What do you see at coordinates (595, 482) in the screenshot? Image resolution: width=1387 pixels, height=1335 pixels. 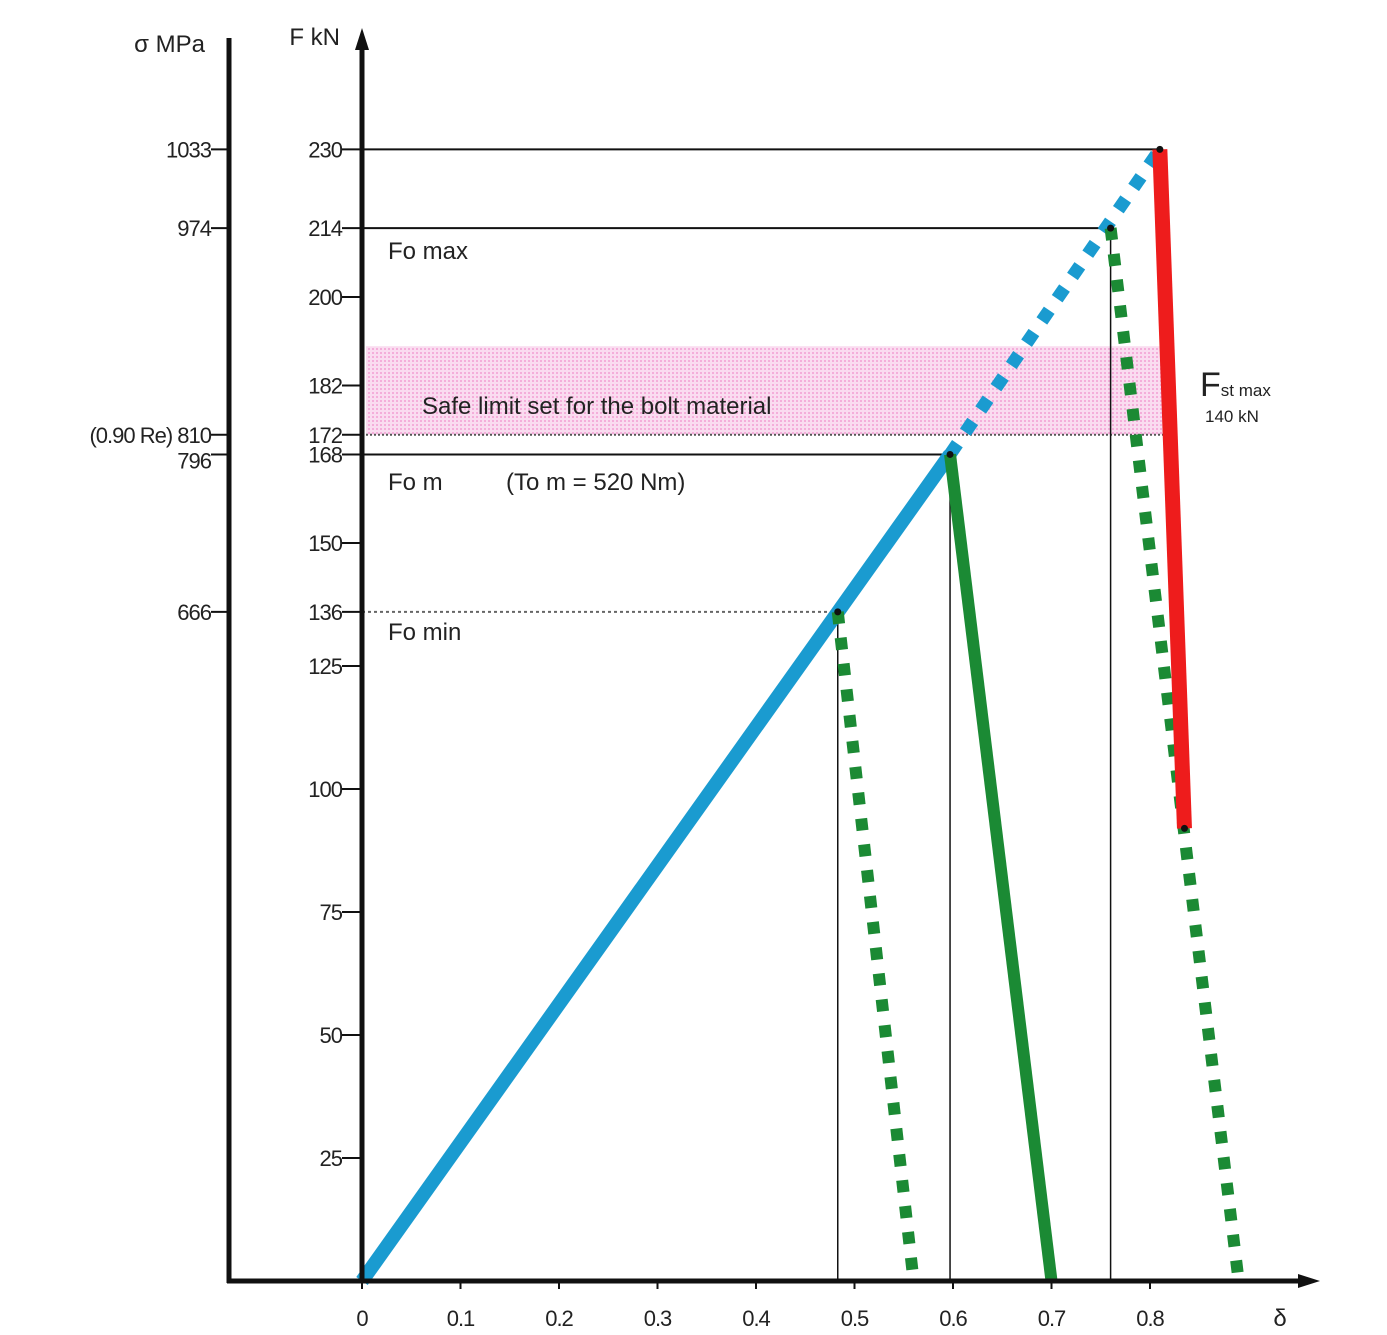 I see `fo-m-note: (To m = 520 Nm)` at bounding box center [595, 482].